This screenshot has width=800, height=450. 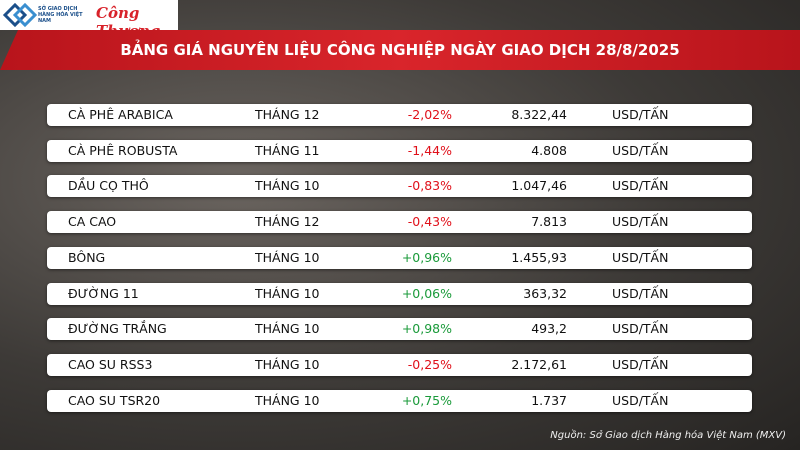 What do you see at coordinates (399, 222) in the screenshot?
I see `table-row: CA CAO THÁNG 12 -0,43% 7.813 USD/TẤN` at bounding box center [399, 222].